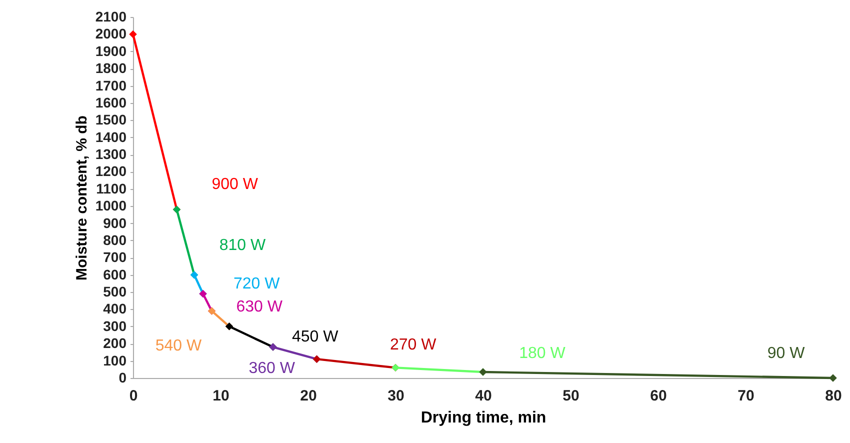  Describe the element at coordinates (111, 16) in the screenshot. I see `y-tick-label: 2100` at that location.